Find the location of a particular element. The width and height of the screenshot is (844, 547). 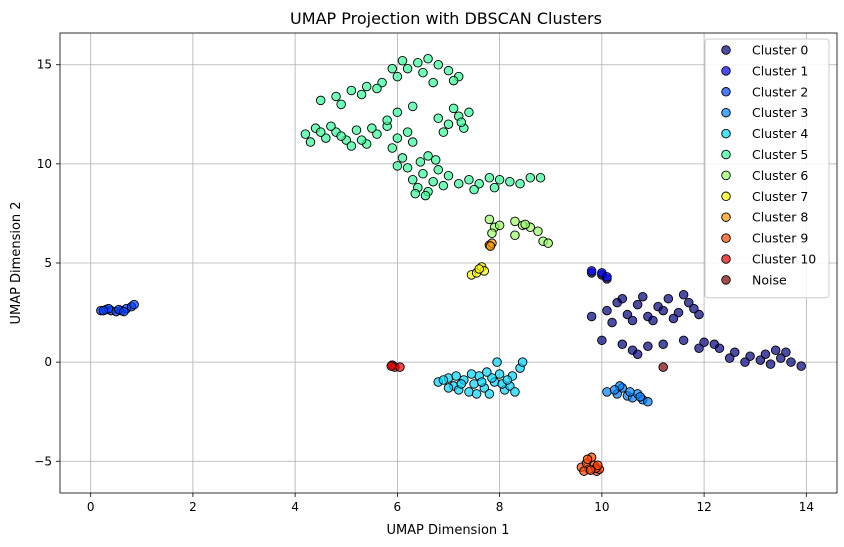

legend-item: Cluster 5 is located at coordinates (764, 154).